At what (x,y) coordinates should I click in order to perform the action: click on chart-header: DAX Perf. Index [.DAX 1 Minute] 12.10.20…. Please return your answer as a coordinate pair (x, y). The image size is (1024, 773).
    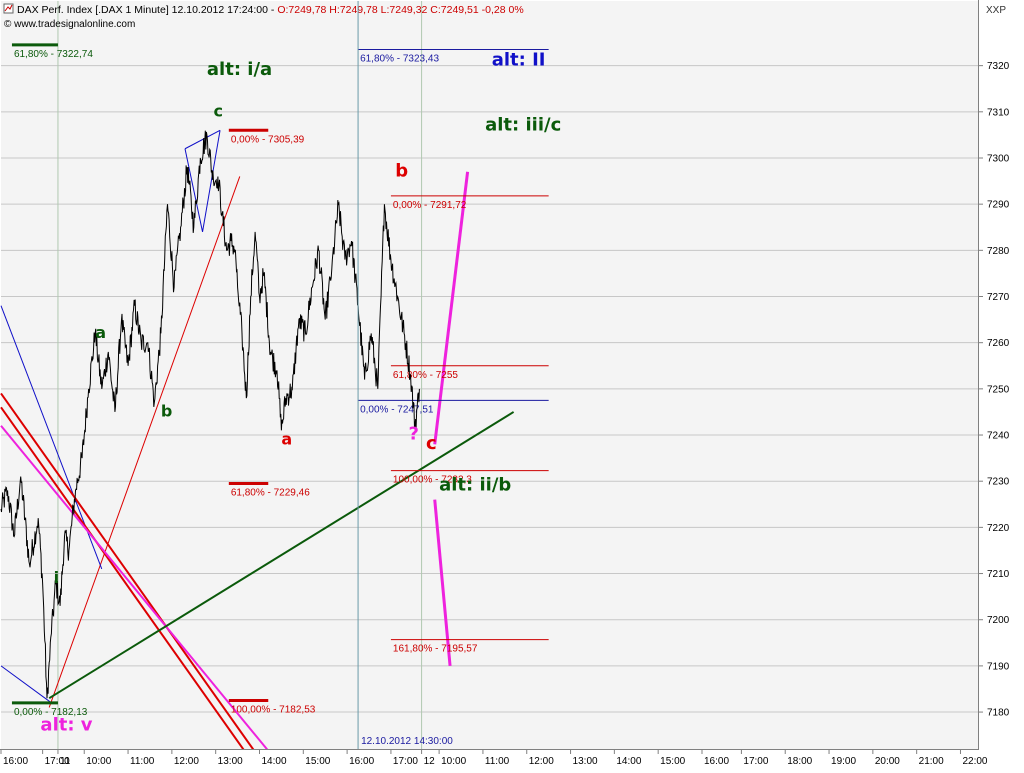
    Looking at the image, I should click on (504, 16).